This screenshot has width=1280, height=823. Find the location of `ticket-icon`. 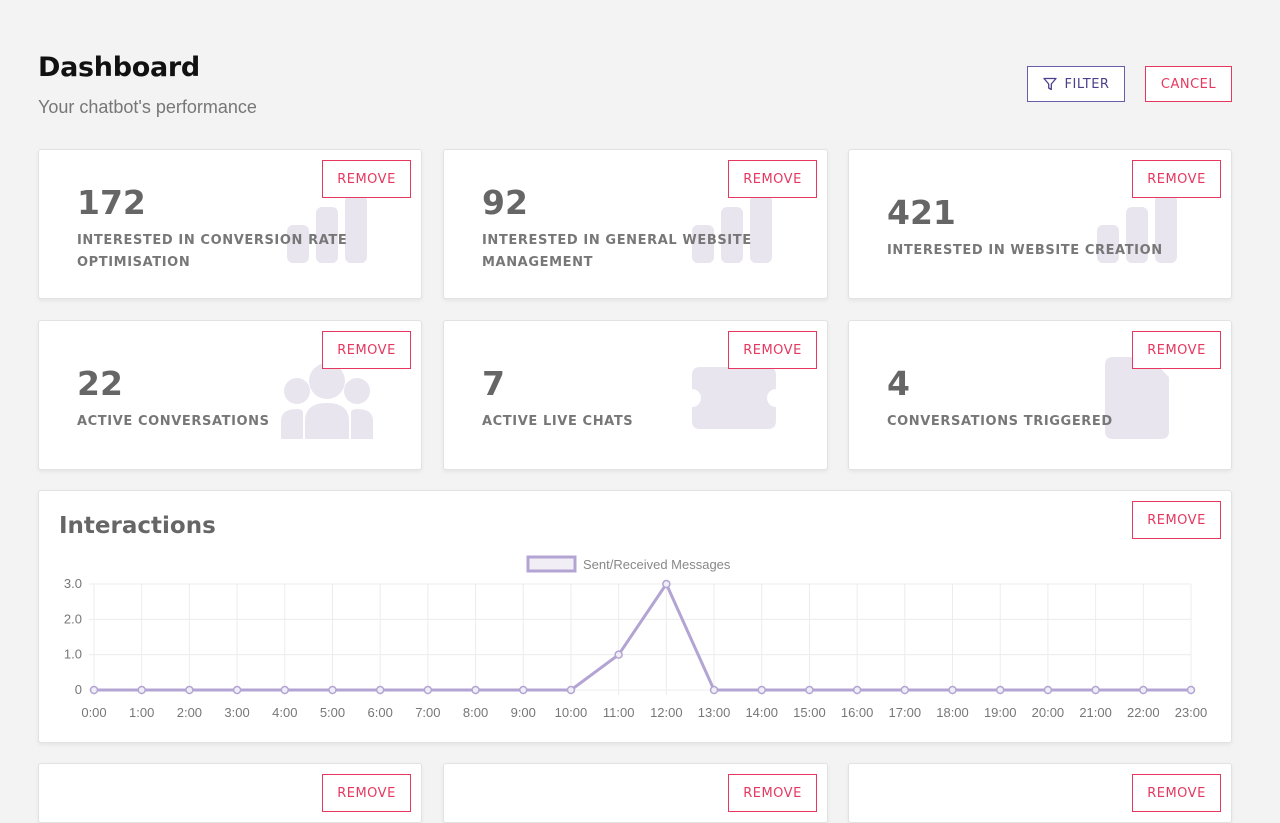

ticket-icon is located at coordinates (734, 398).